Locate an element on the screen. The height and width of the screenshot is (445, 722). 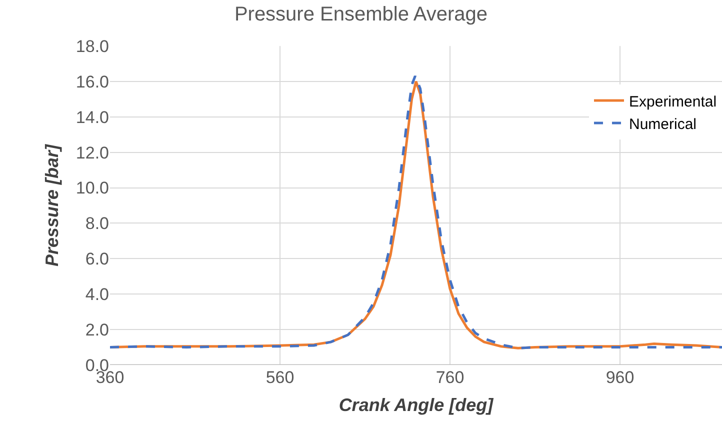
y-tick-label: 18.0 is located at coordinates (92, 46).